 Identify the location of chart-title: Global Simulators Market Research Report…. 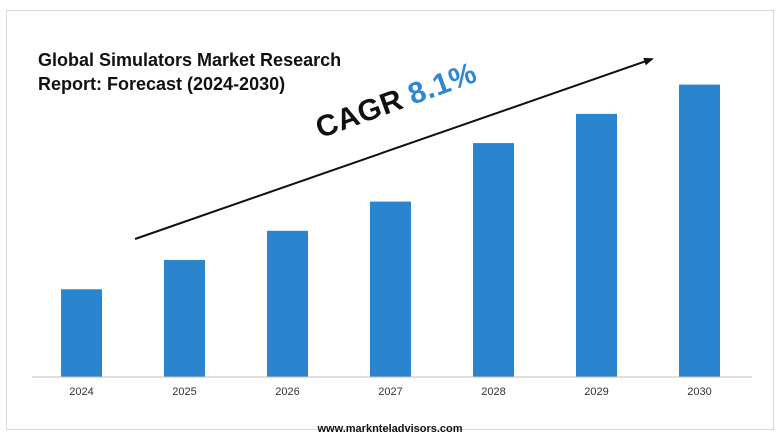
(203, 72).